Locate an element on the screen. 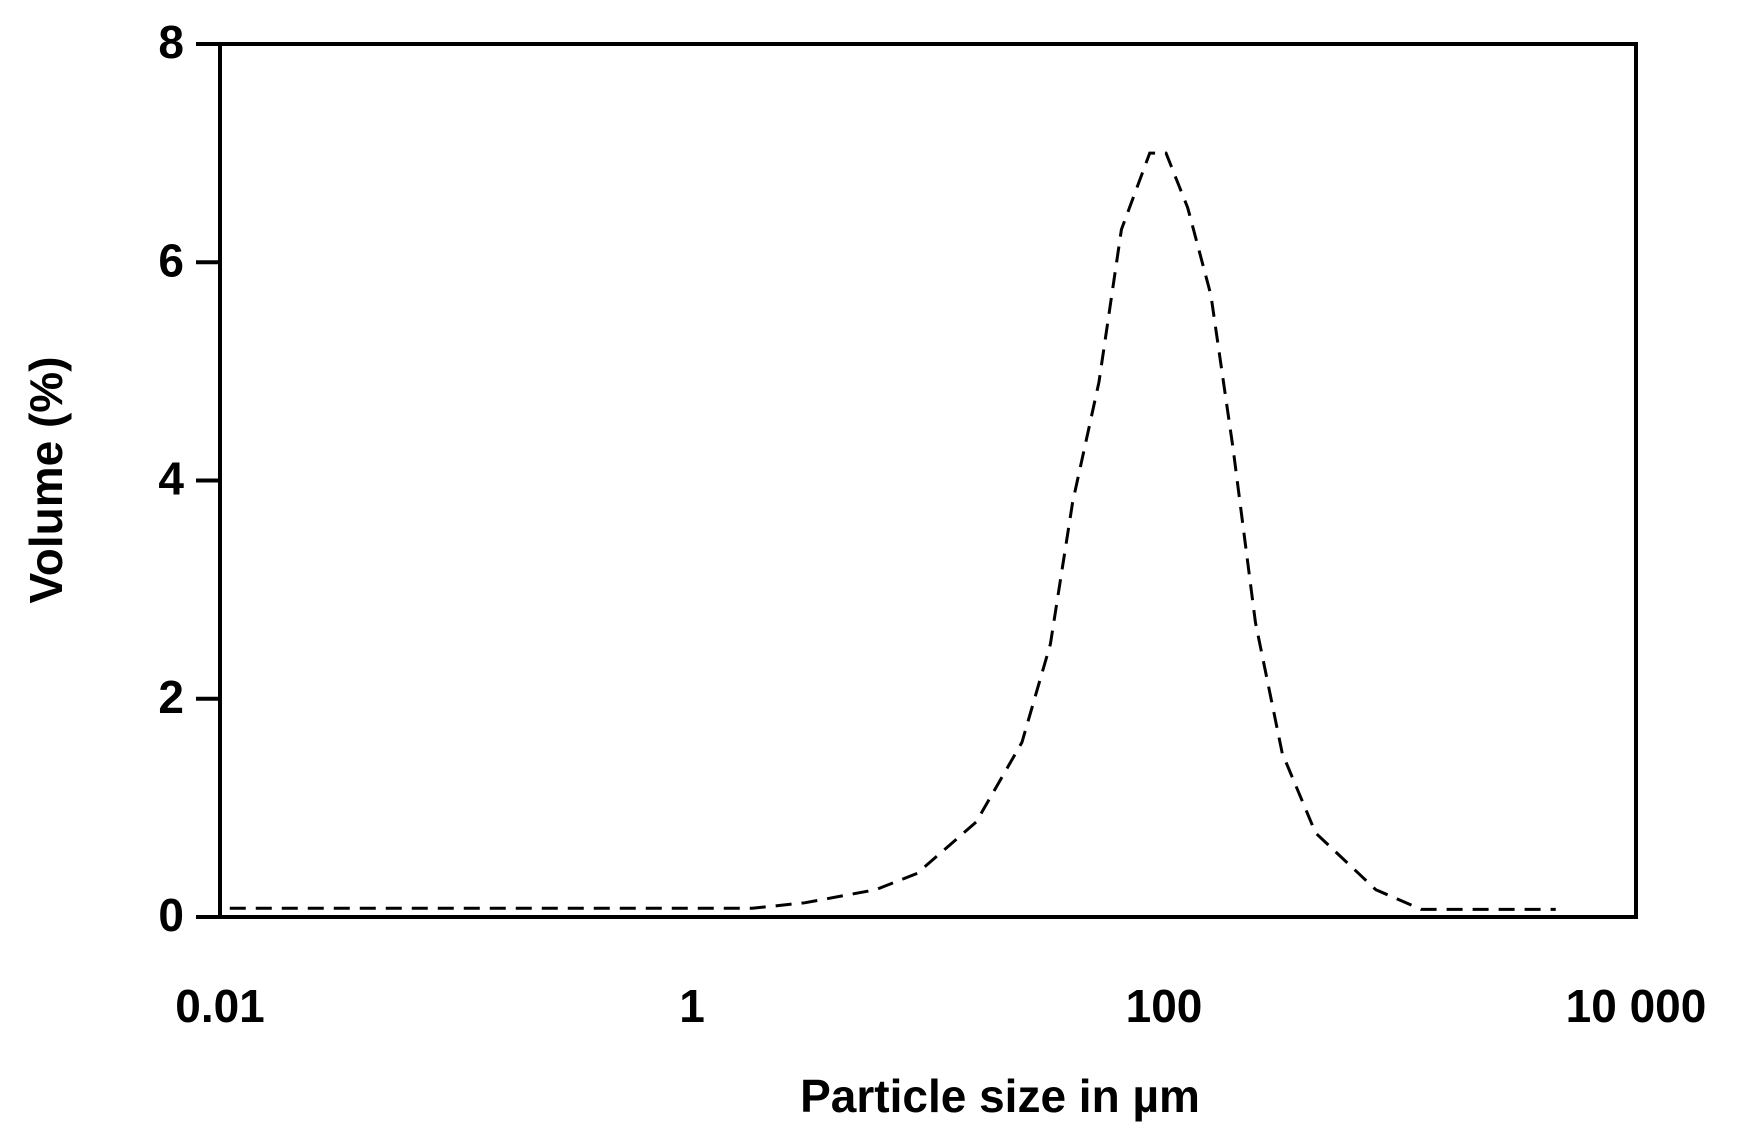  y-tick-label: 4 is located at coordinates (171, 479).